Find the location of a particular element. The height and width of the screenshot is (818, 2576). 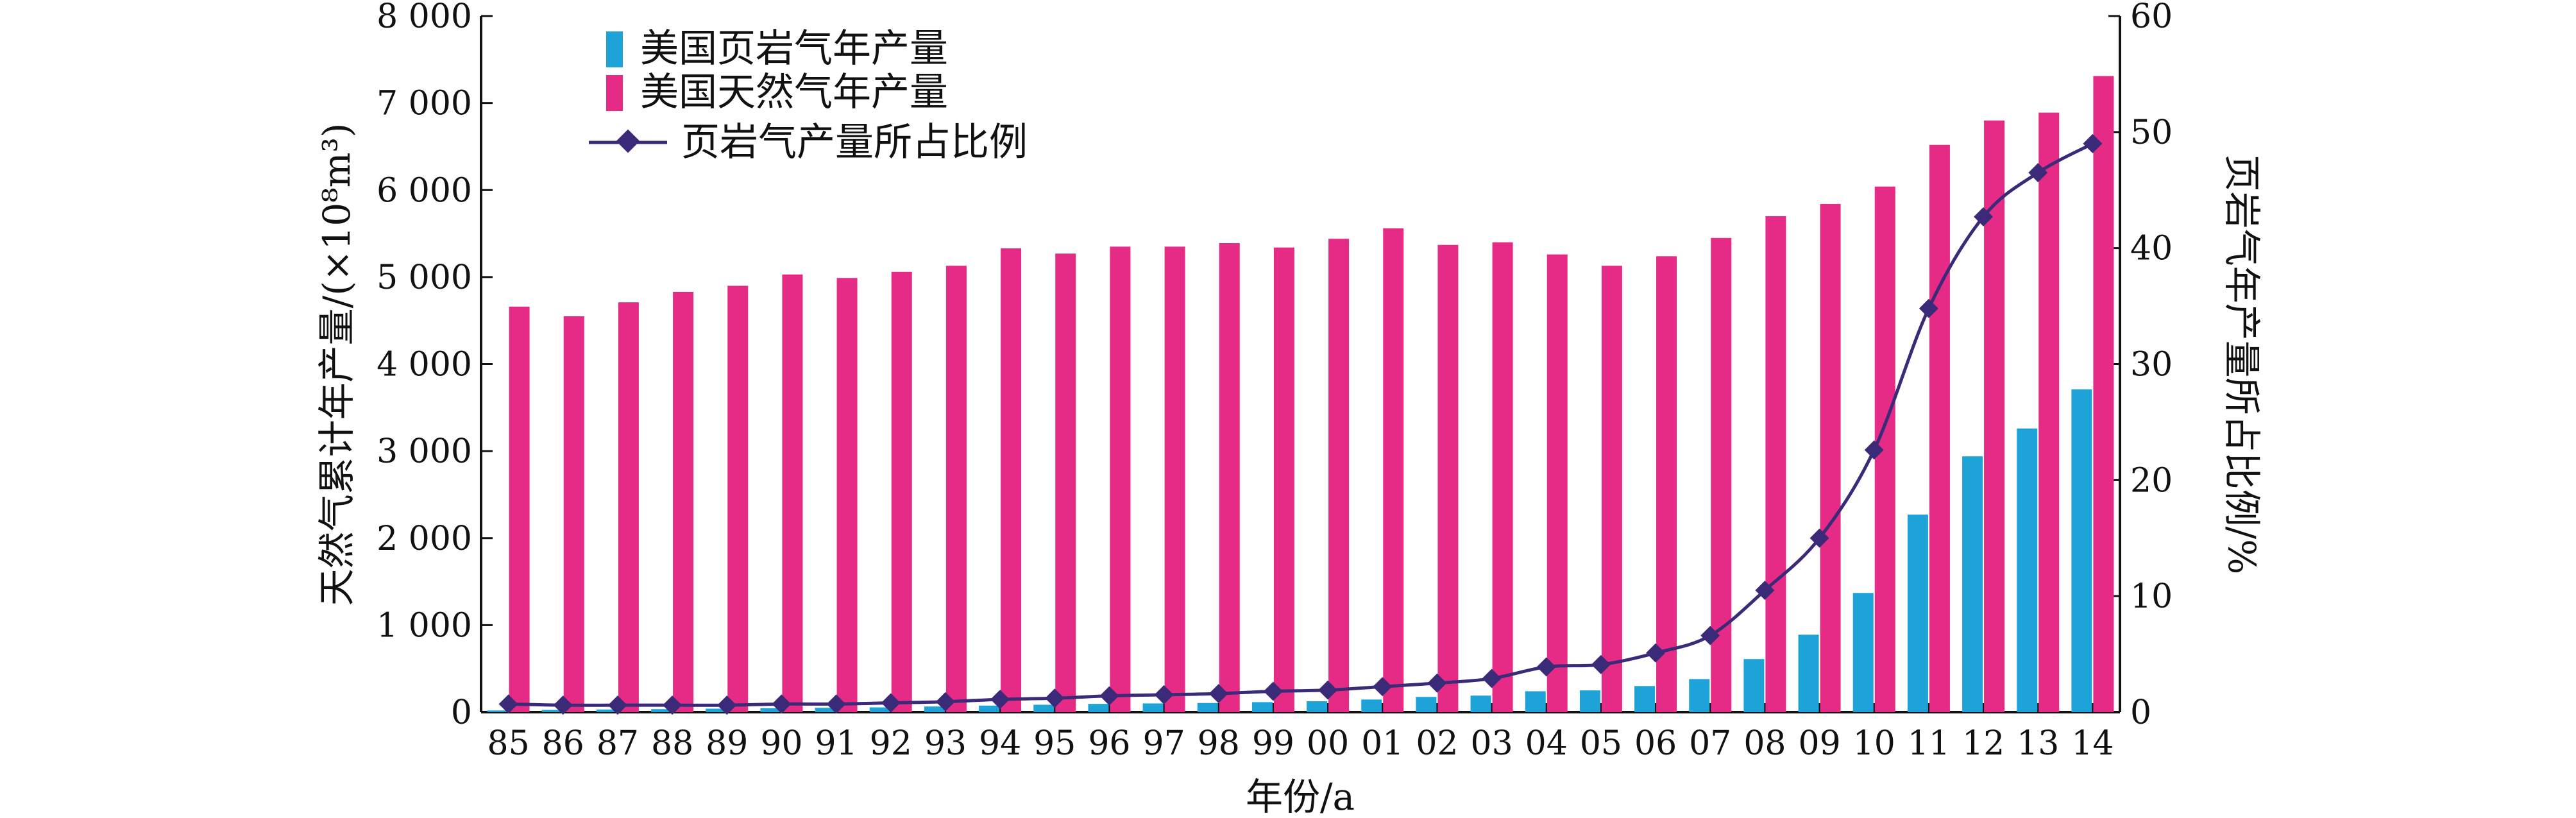

x-tick-label: 96 is located at coordinates (1109, 744).